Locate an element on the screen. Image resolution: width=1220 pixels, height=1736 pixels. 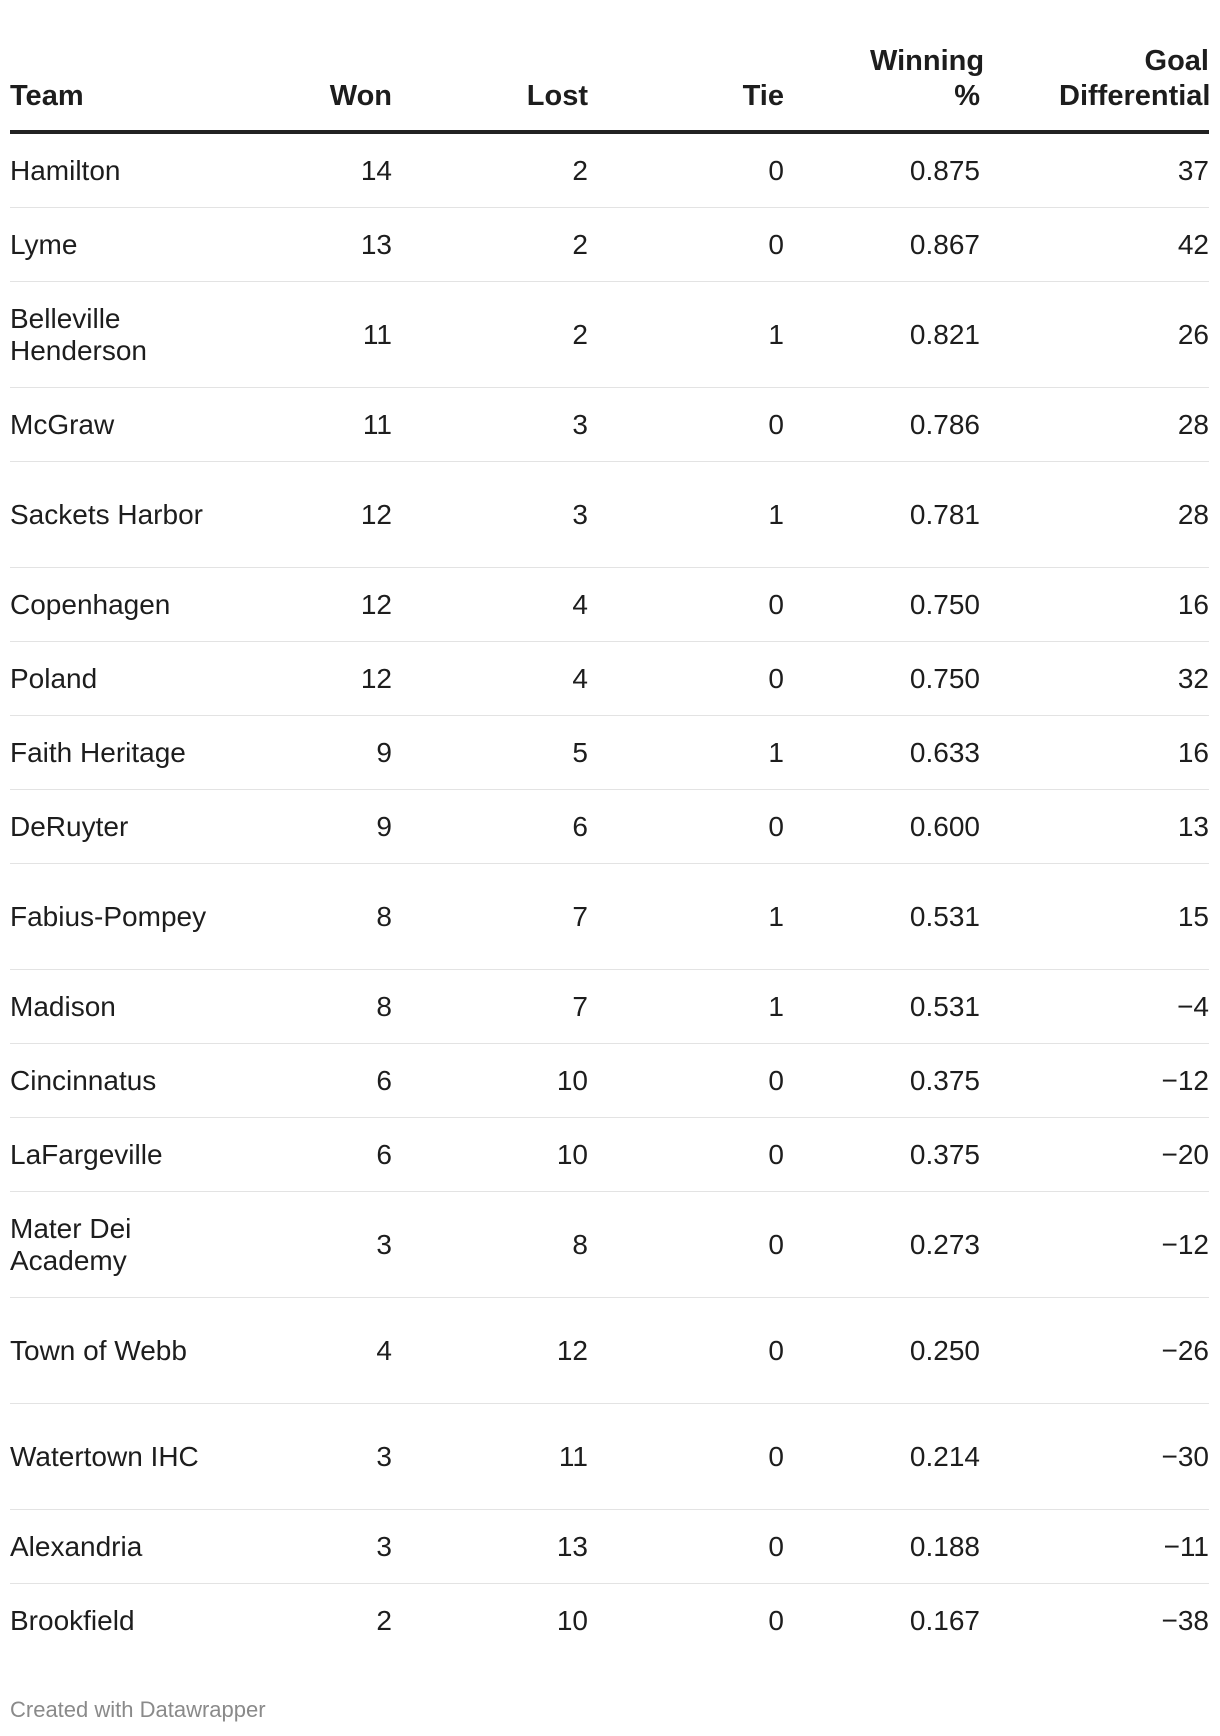
cell-winning-pct: 0.633 is located at coordinates (882, 752).